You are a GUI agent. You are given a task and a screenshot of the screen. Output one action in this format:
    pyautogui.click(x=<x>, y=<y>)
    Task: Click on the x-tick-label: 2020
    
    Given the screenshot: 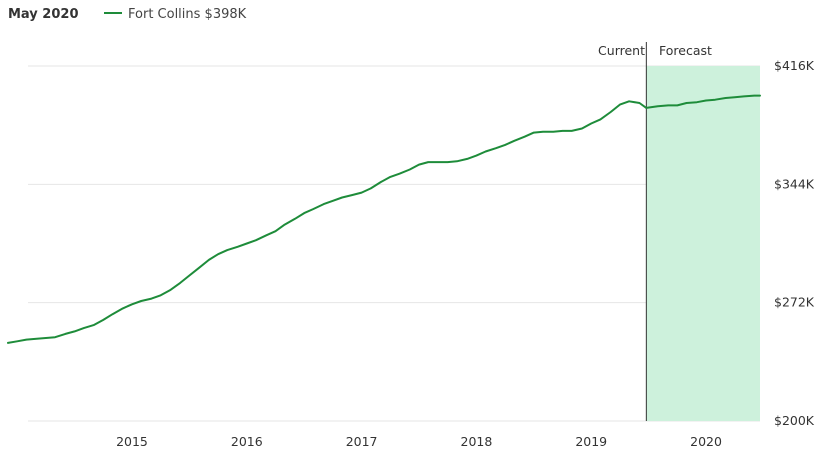 What is the action you would take?
    pyautogui.click(x=706, y=441)
    